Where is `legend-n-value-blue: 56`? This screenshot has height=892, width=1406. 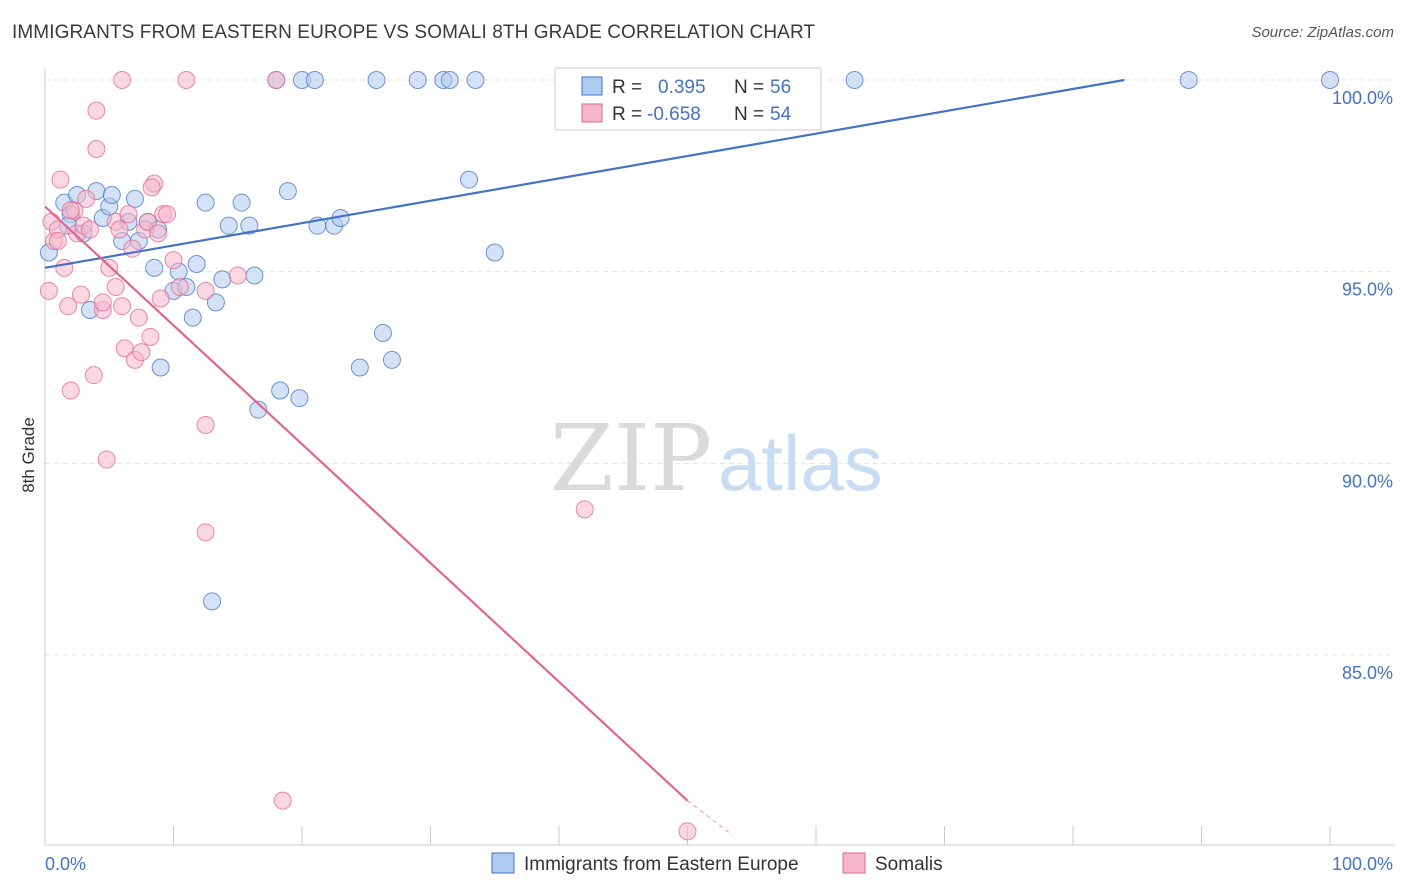
legend-n-value-blue: 56 is located at coordinates (780, 87).